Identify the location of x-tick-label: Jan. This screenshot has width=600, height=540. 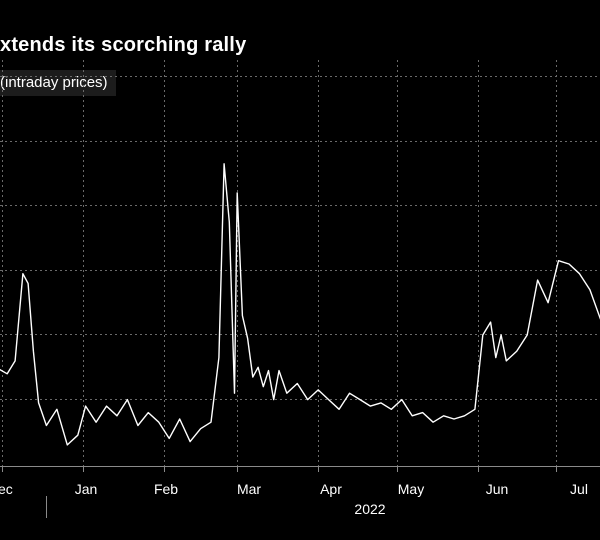
(86, 489).